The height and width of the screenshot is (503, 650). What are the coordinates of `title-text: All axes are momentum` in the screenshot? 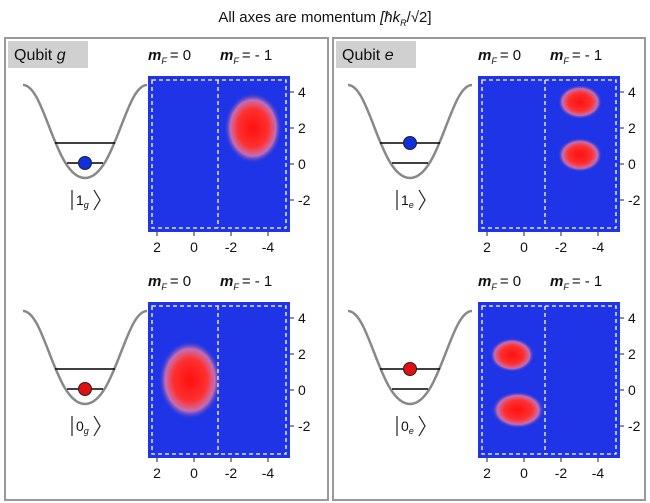 It's located at (297, 17).